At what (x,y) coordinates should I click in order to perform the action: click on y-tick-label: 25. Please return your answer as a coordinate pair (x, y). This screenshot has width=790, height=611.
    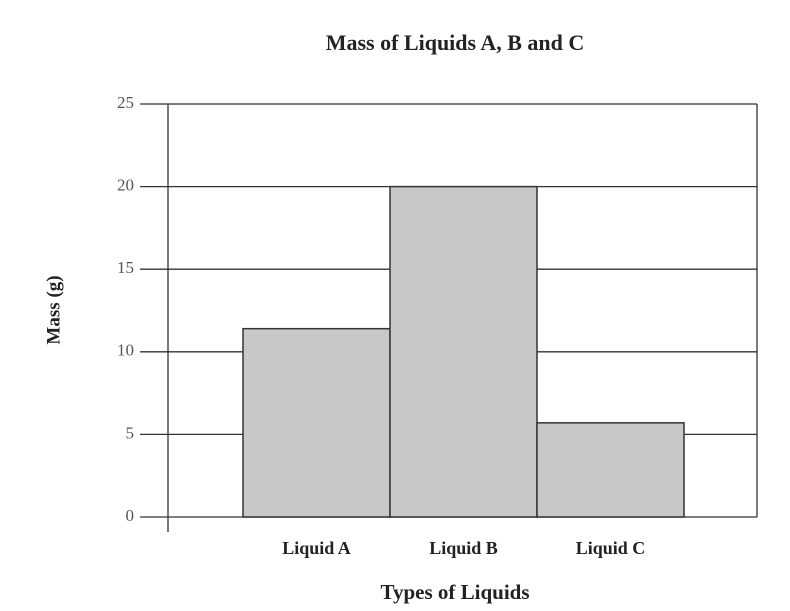
    Looking at the image, I should click on (125, 102).